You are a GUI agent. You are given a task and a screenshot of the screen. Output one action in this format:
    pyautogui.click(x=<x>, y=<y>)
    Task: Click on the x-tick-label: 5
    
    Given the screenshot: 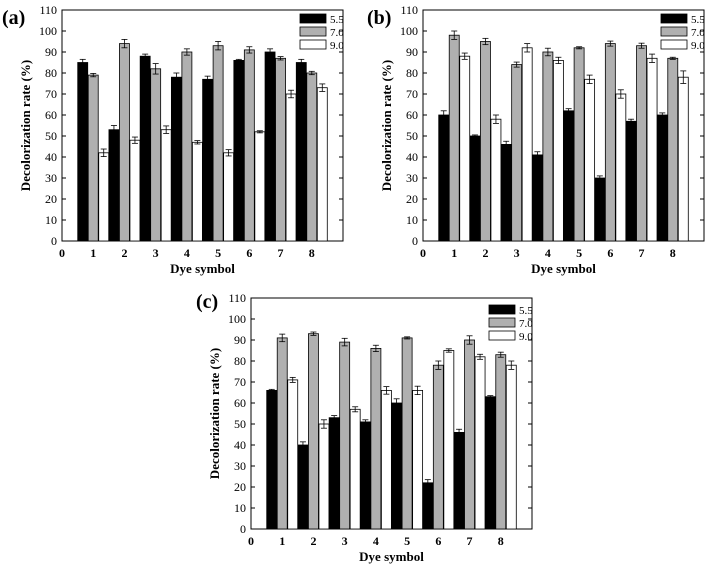 What is the action you would take?
    pyautogui.click(x=579, y=253)
    